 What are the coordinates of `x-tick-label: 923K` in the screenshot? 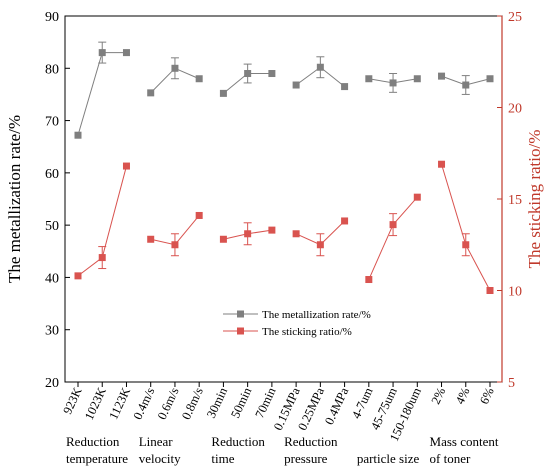 It's located at (72, 400).